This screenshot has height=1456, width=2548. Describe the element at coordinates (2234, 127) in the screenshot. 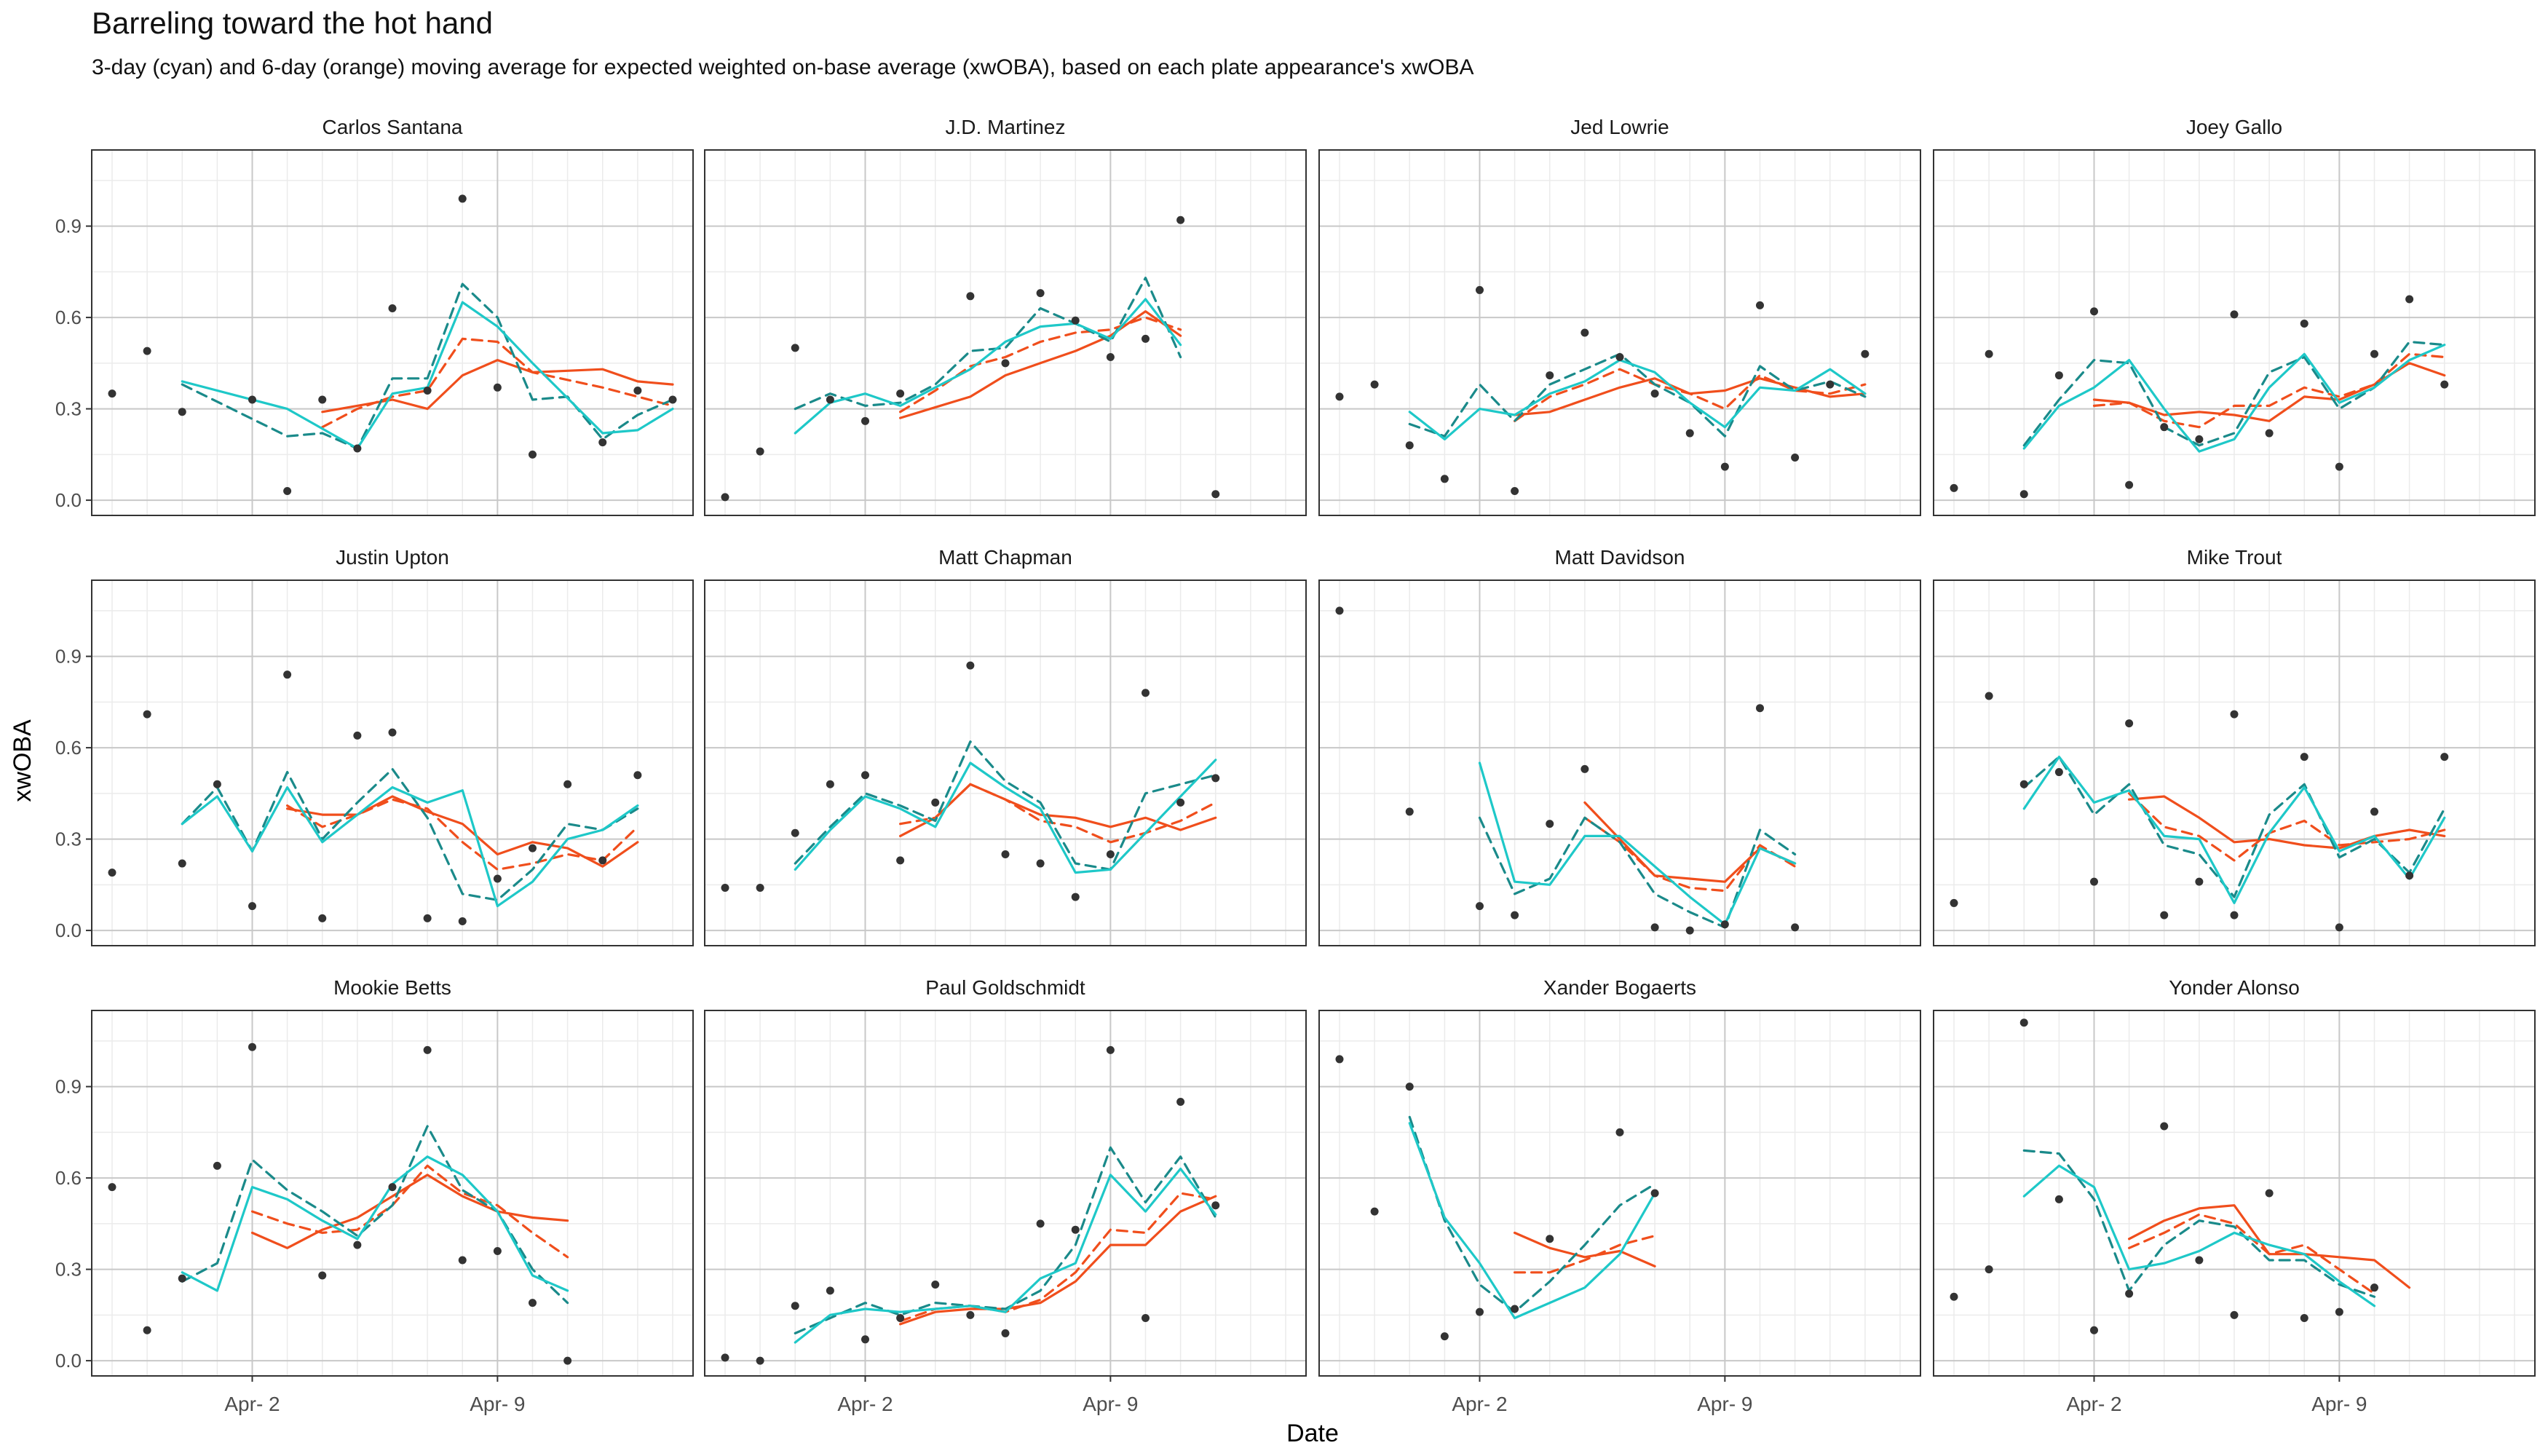

I see `panel-title: Joey Gallo` at that location.